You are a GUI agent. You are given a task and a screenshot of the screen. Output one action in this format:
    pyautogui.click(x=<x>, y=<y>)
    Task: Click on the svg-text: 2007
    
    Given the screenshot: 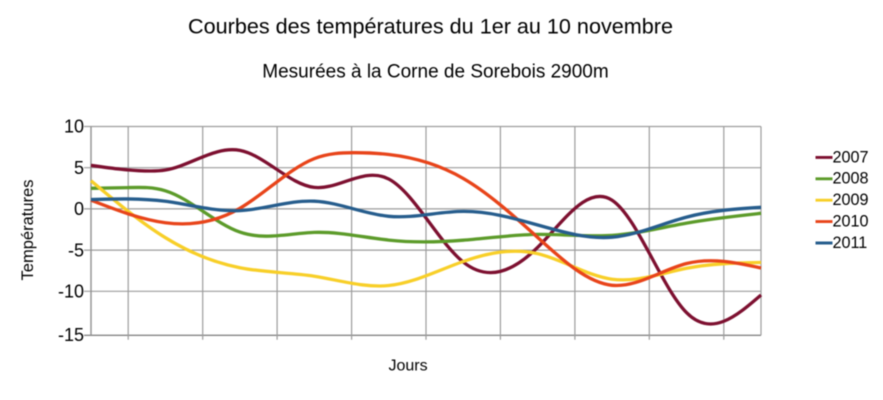 What is the action you would take?
    pyautogui.click(x=851, y=157)
    